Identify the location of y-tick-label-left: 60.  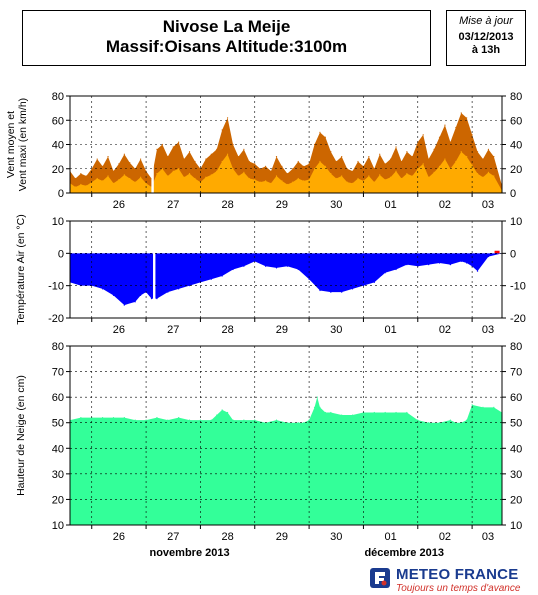
(58, 121).